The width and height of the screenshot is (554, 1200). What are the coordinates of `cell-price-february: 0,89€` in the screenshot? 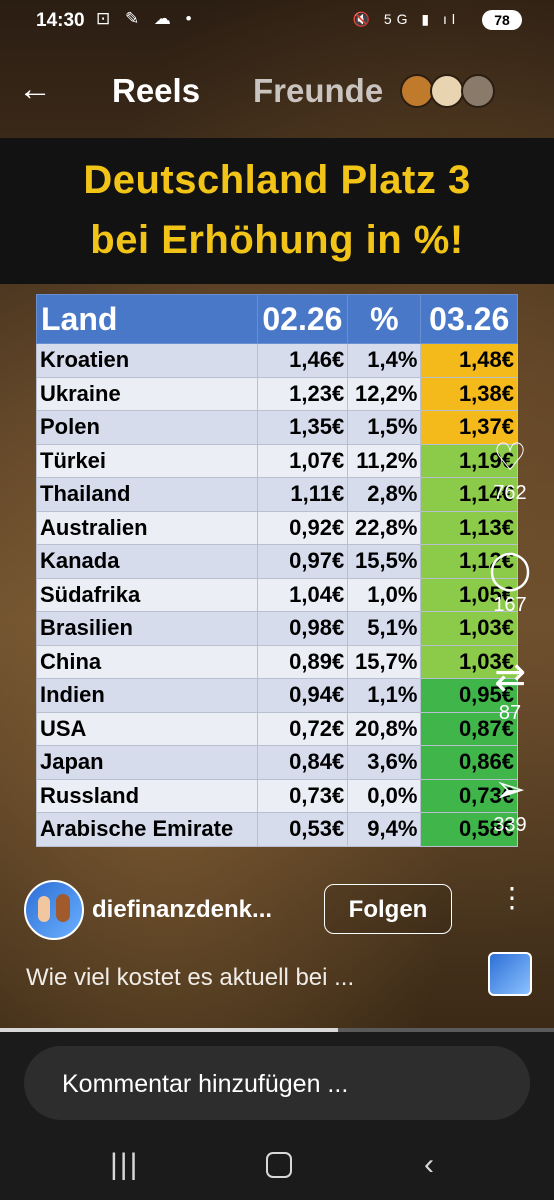 It's located at (302, 661).